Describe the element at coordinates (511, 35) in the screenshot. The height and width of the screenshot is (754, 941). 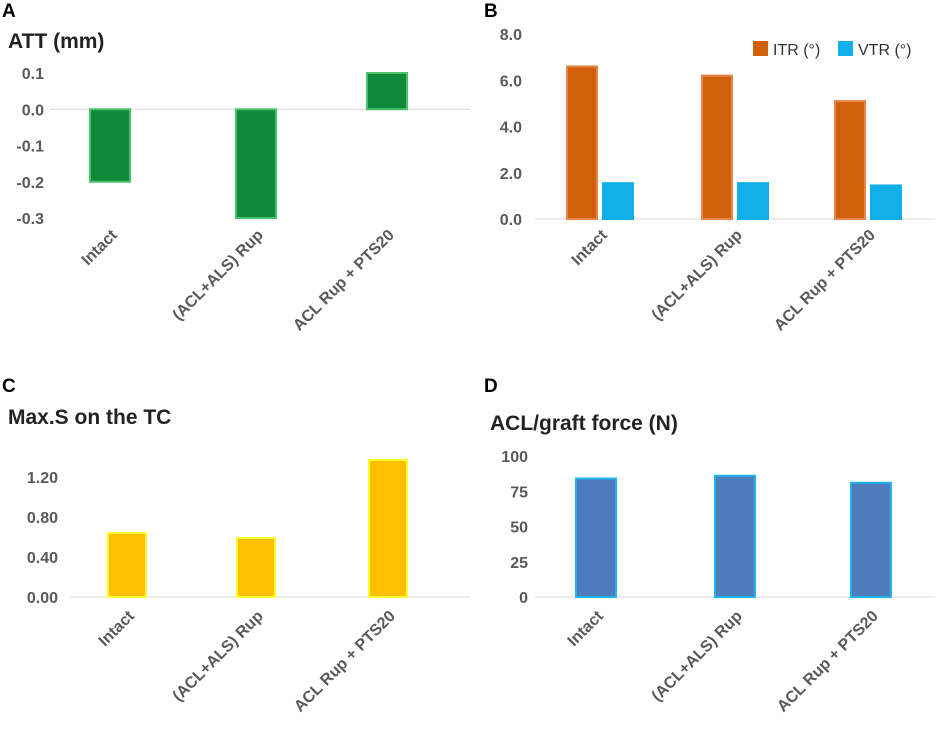
I see `panel-b-ytick-label: 8.0` at that location.